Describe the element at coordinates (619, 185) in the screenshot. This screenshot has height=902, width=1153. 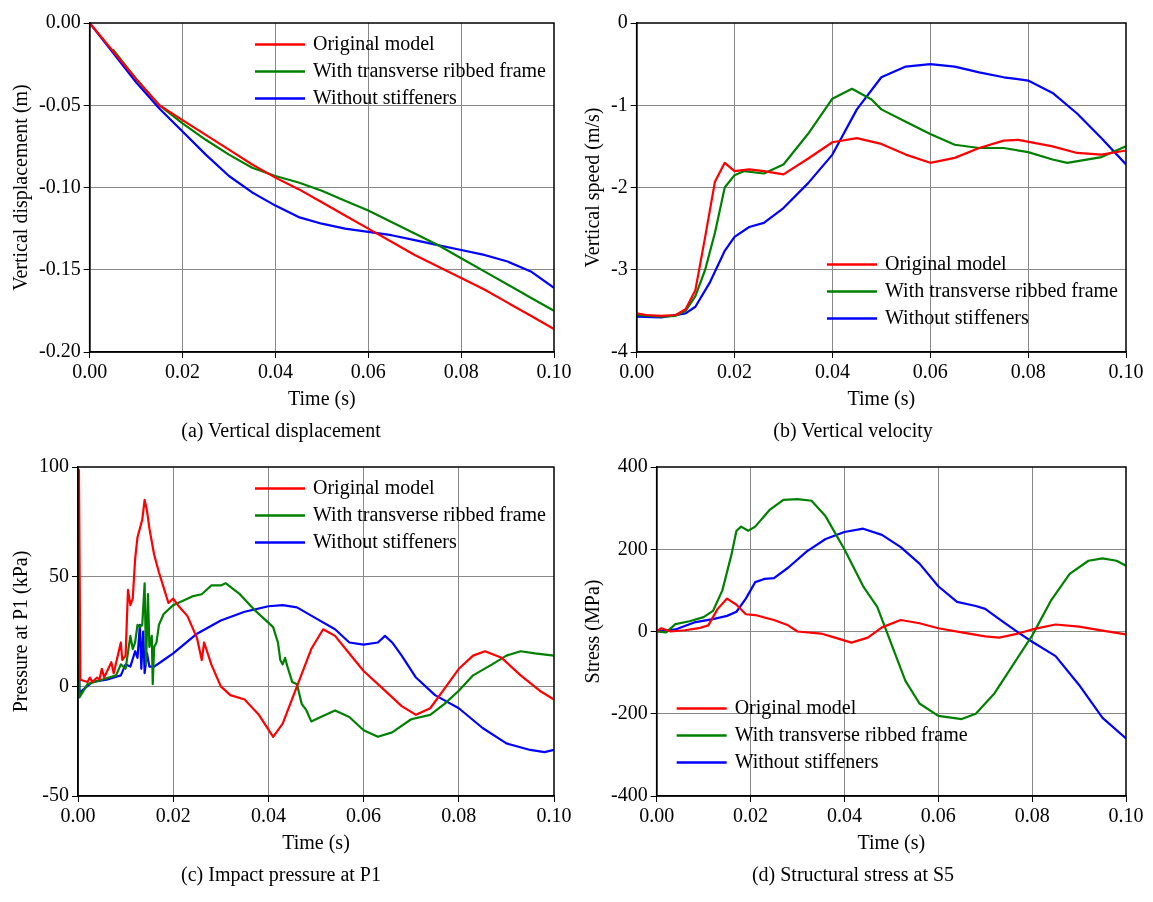
I see `y-tick-label: -2` at that location.